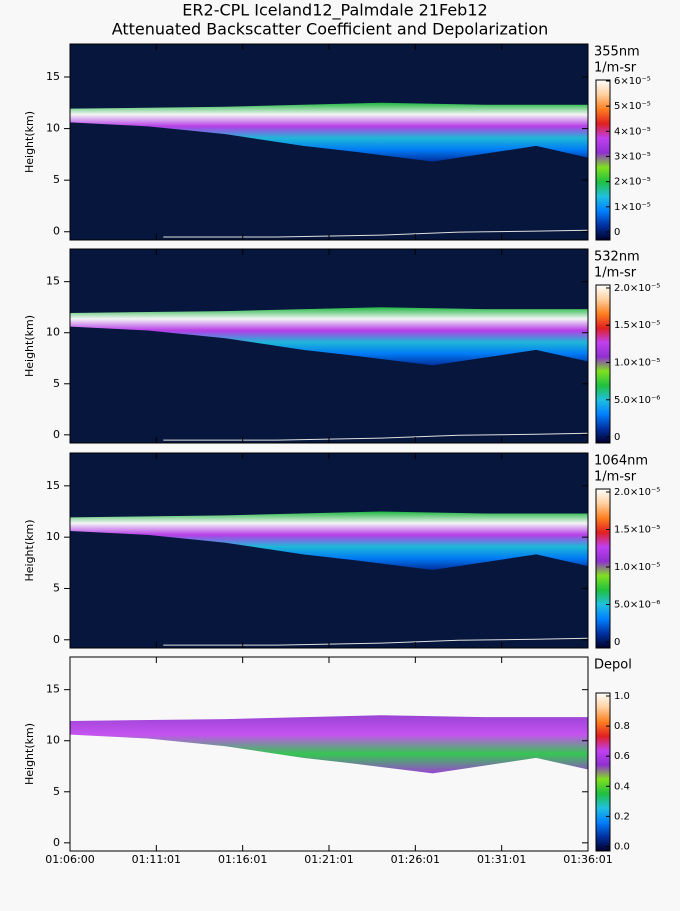 Image resolution: width=680 pixels, height=911 pixels. I want to click on colorbar-tick-label: 1.0, so click(622, 696).